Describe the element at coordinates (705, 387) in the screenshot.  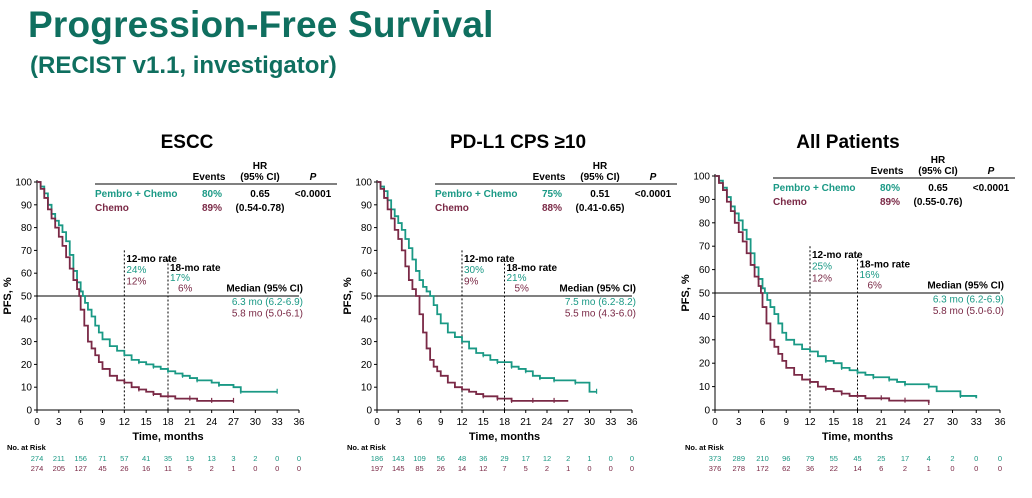
I see `y-tick-label: 10` at that location.